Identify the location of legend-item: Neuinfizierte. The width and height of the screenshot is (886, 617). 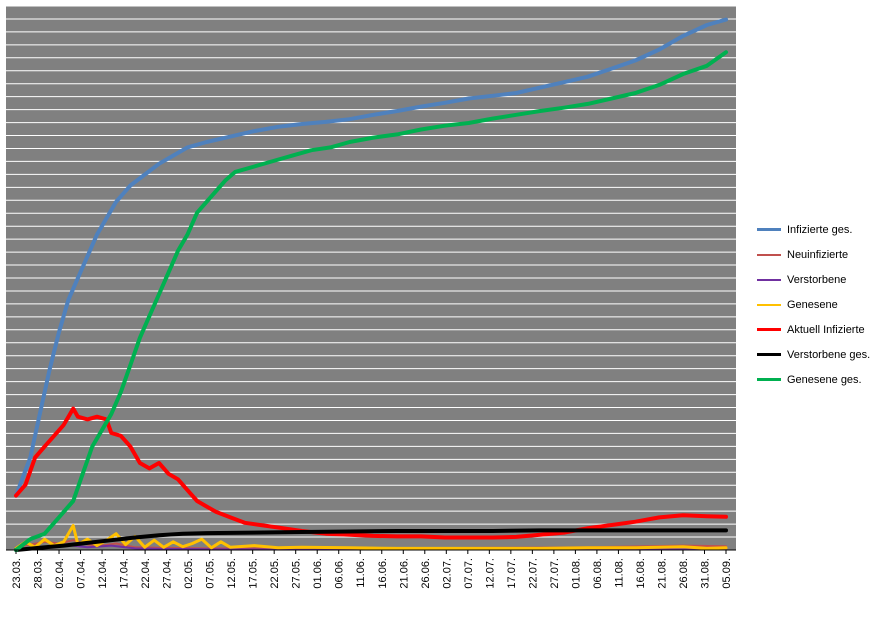
(819, 254).